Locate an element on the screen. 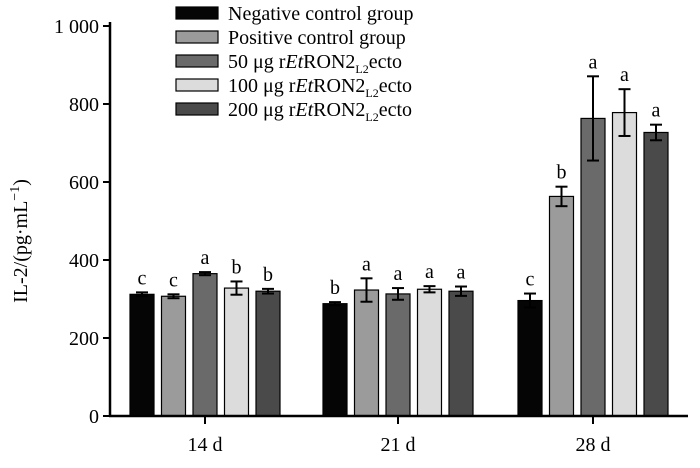 This screenshot has height=468, width=700. legend-label-part: Positive control group is located at coordinates (317, 38).